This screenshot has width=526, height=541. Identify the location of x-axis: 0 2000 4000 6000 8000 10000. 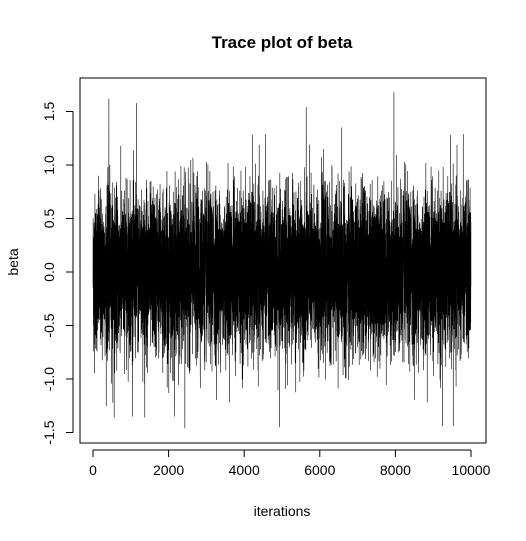
(290, 463).